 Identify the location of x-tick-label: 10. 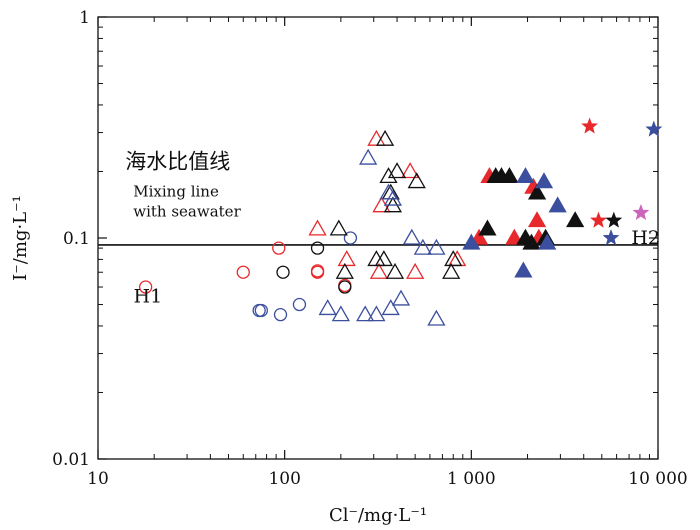
(98, 479).